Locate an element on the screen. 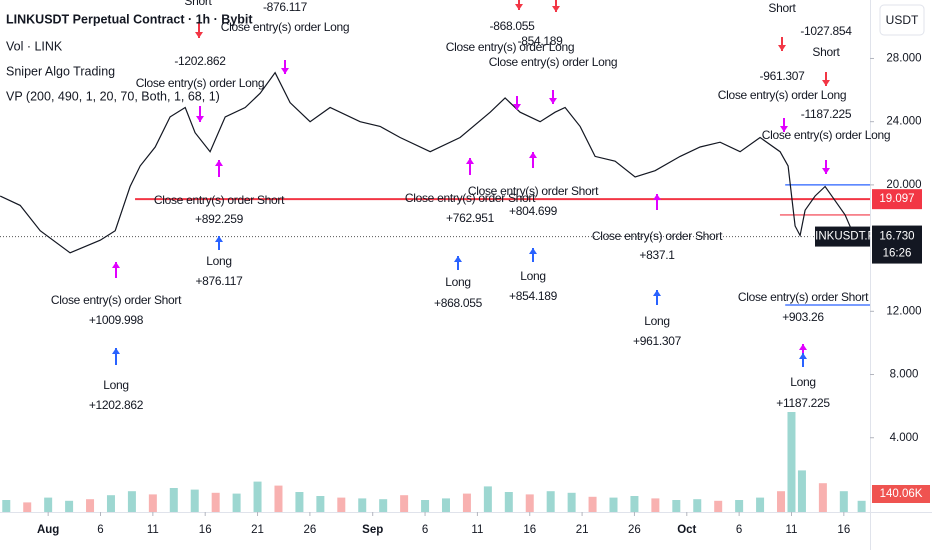  y-tick-label: 20.000 is located at coordinates (903, 185).